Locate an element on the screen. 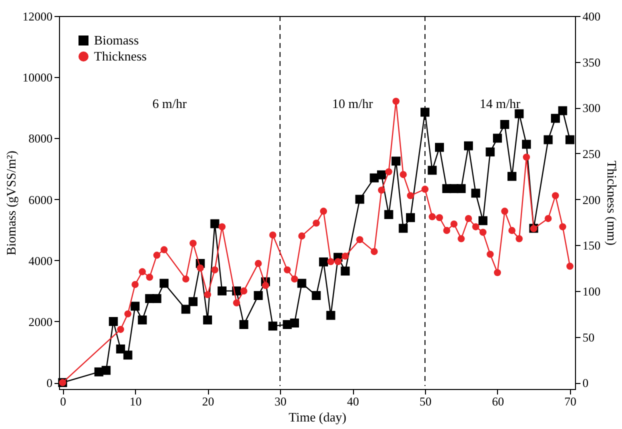  y2-tick-label: 0 is located at coordinates (585, 383).